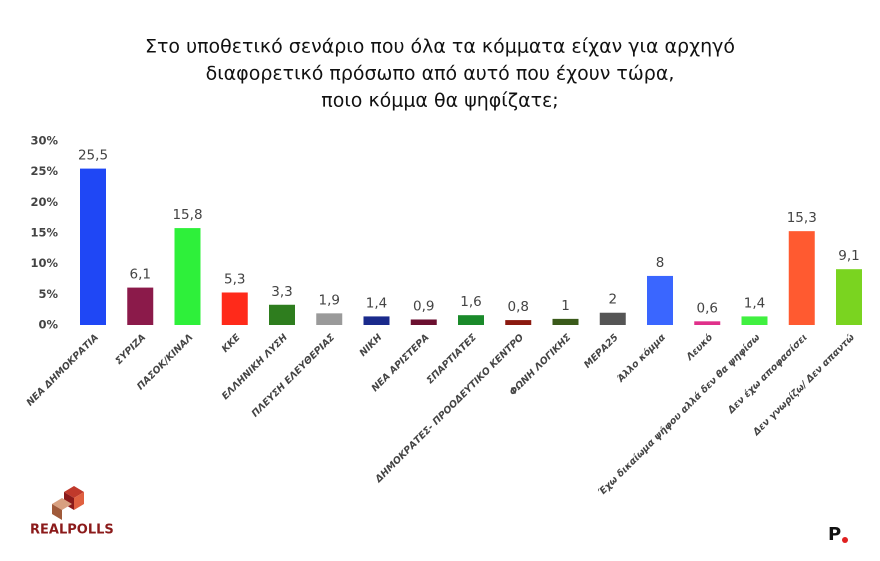 Image resolution: width=880 pixels, height=561 pixels. I want to click on value-label: 5,3, so click(234, 279).